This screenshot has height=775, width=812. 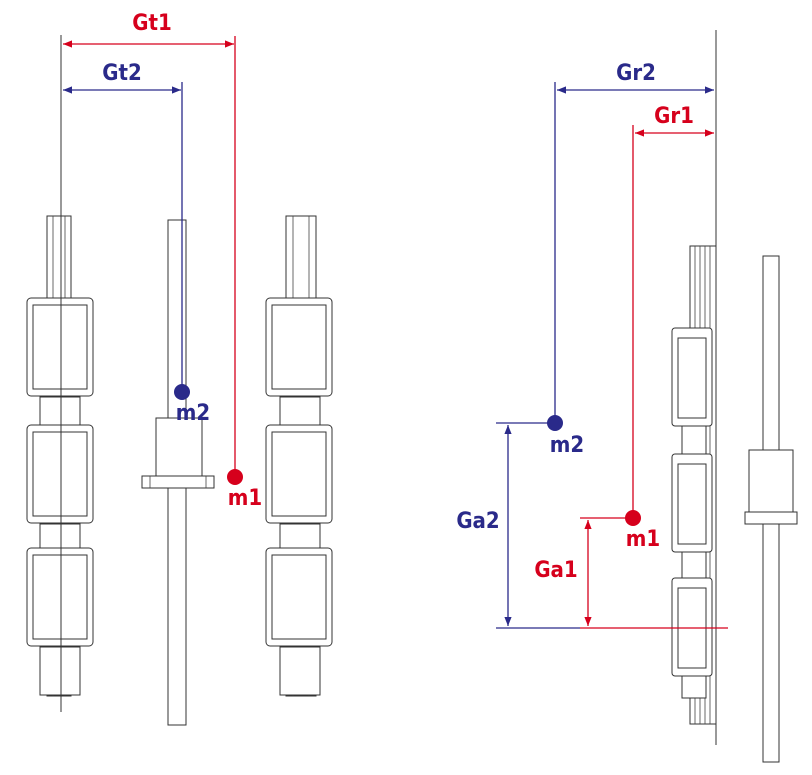 What do you see at coordinates (771, 509) in the screenshot?
I see `side-shaft` at bounding box center [771, 509].